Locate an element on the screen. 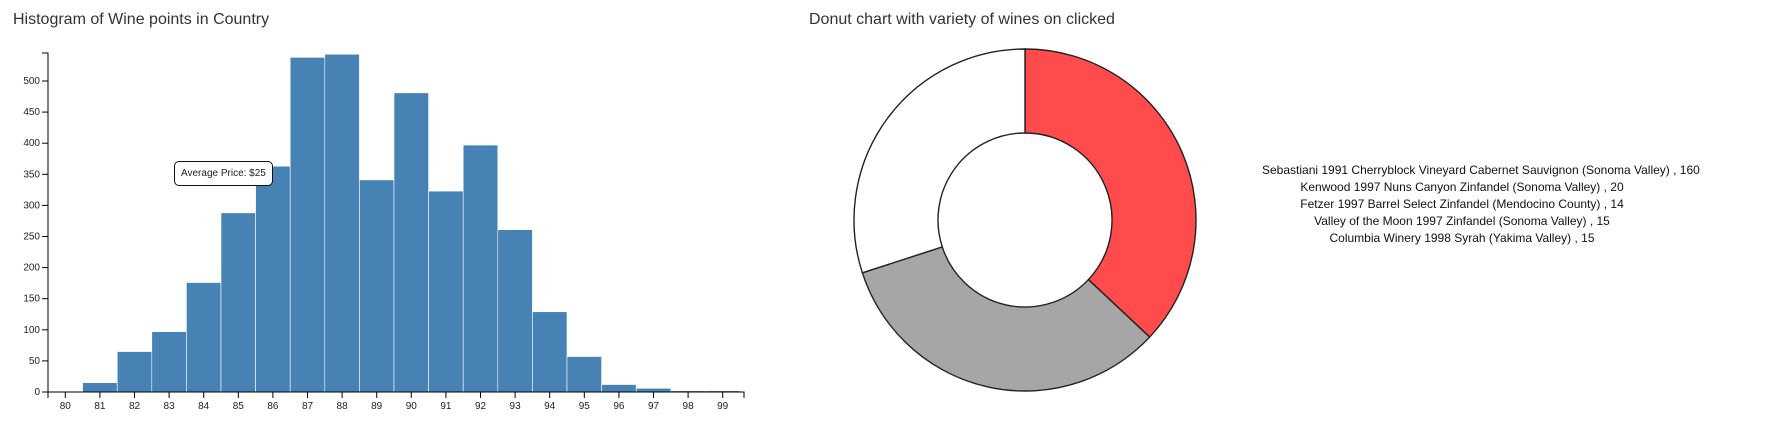 This screenshot has height=435, width=1779. svg-text: 86 is located at coordinates (273, 406).